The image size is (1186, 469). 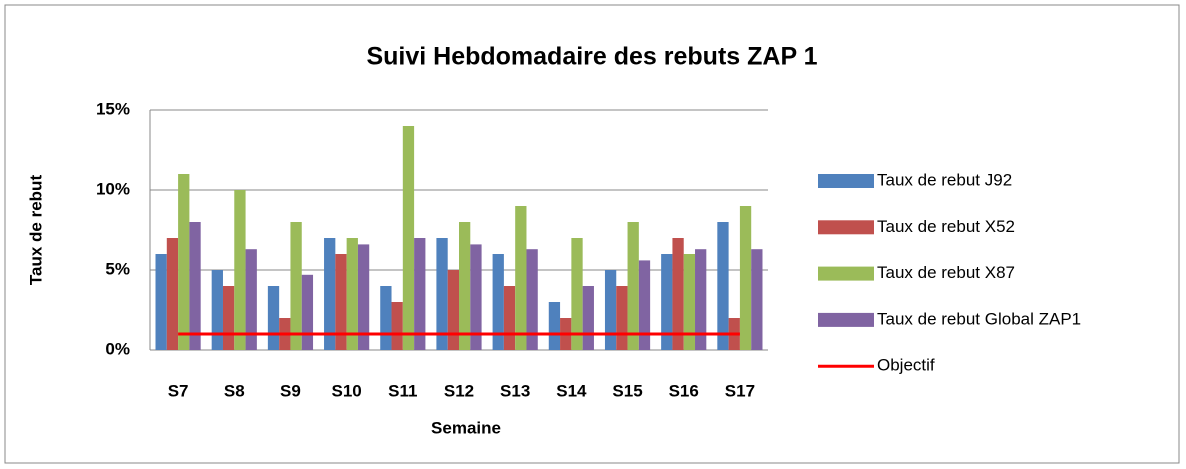 I want to click on x-tick-label: S8, so click(x=234, y=390).